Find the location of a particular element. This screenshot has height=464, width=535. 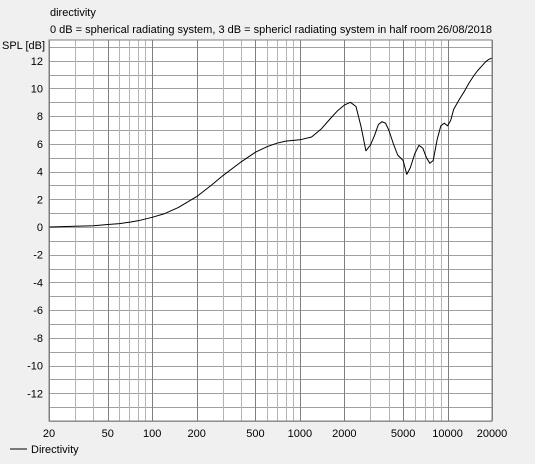

y-tick-label: -10 is located at coordinates (35, 367).